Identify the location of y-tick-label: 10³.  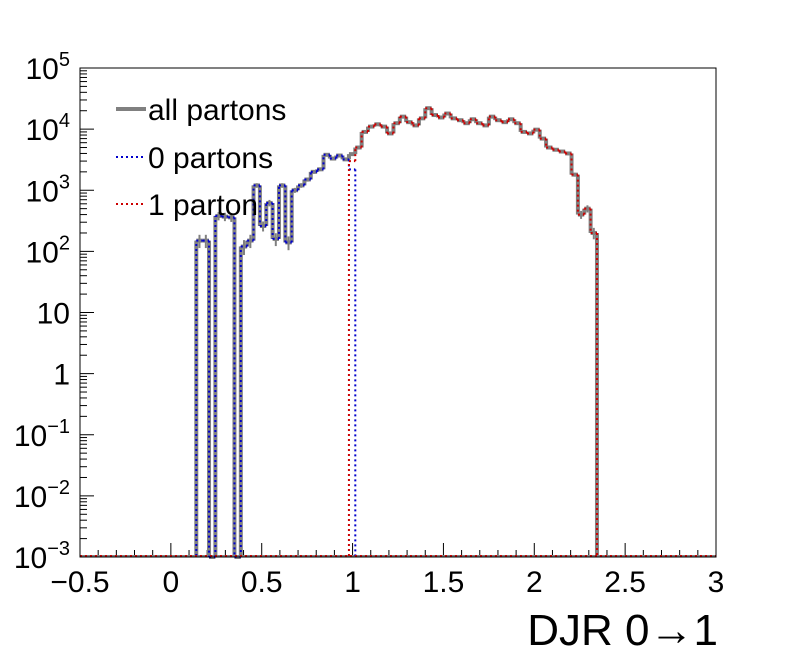
(48, 189).